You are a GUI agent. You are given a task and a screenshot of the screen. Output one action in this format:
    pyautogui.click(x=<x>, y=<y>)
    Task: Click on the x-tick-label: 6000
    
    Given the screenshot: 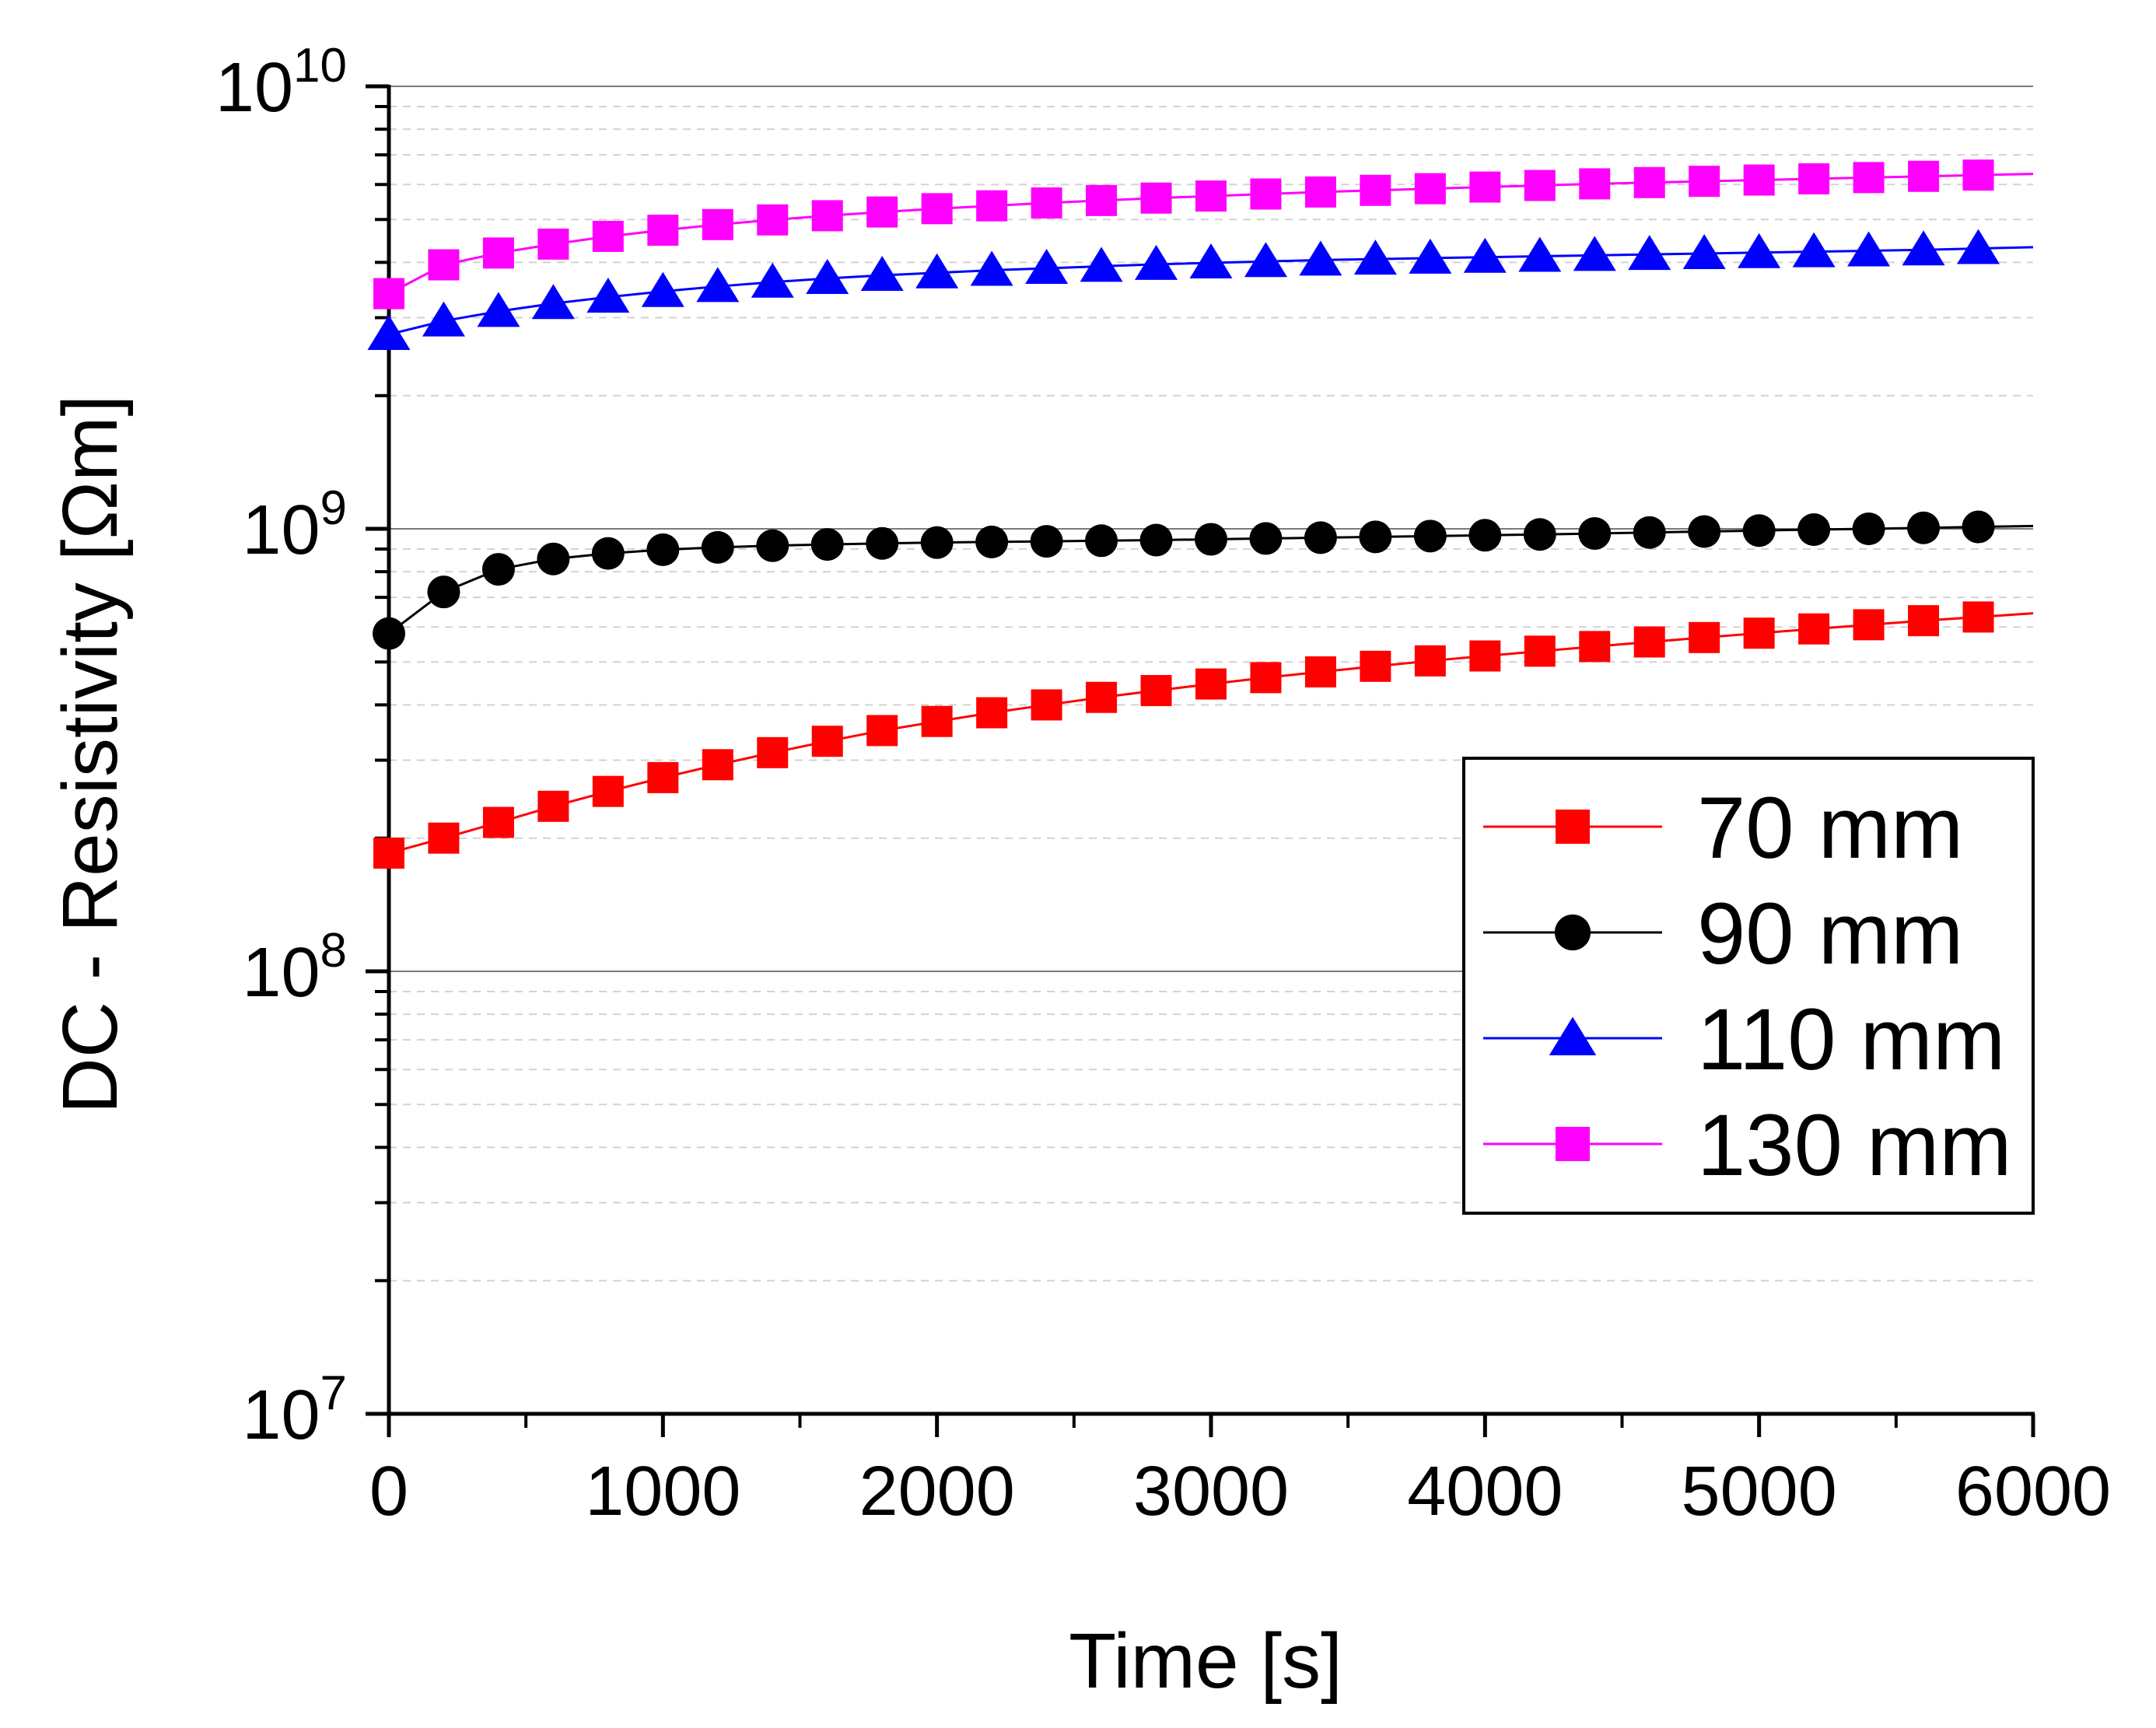 What is the action you would take?
    pyautogui.click(x=2033, y=1491)
    